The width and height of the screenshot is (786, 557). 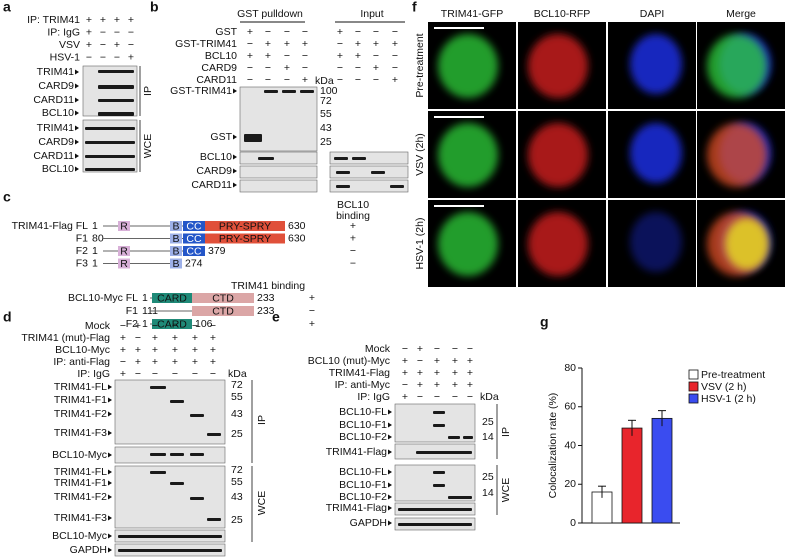 I want to click on bar, so click(x=632, y=475).